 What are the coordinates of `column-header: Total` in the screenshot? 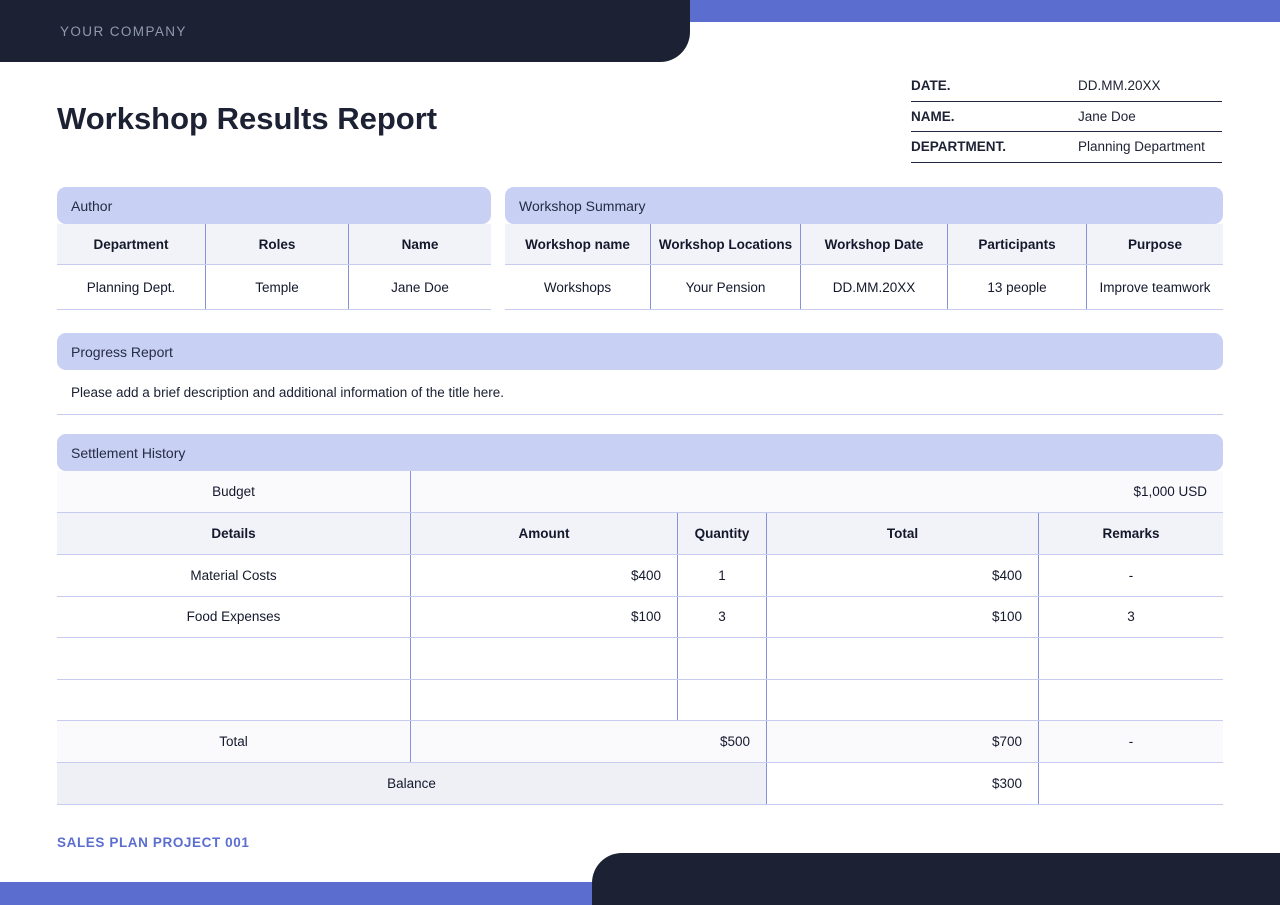 It's located at (902, 533).